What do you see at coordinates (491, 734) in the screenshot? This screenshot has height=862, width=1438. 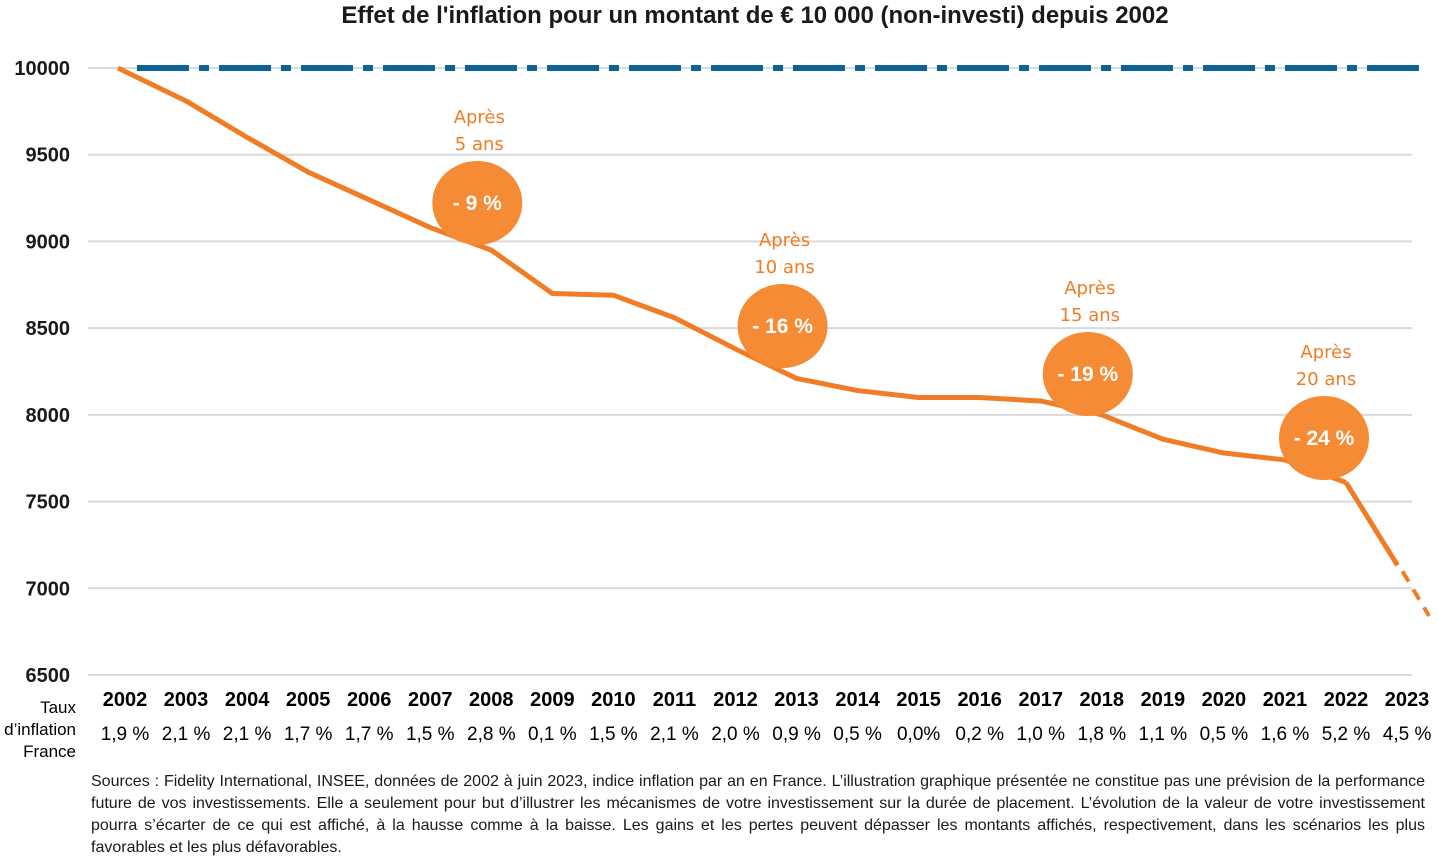 I see `inflation-rate-value: 2,8 %` at bounding box center [491, 734].